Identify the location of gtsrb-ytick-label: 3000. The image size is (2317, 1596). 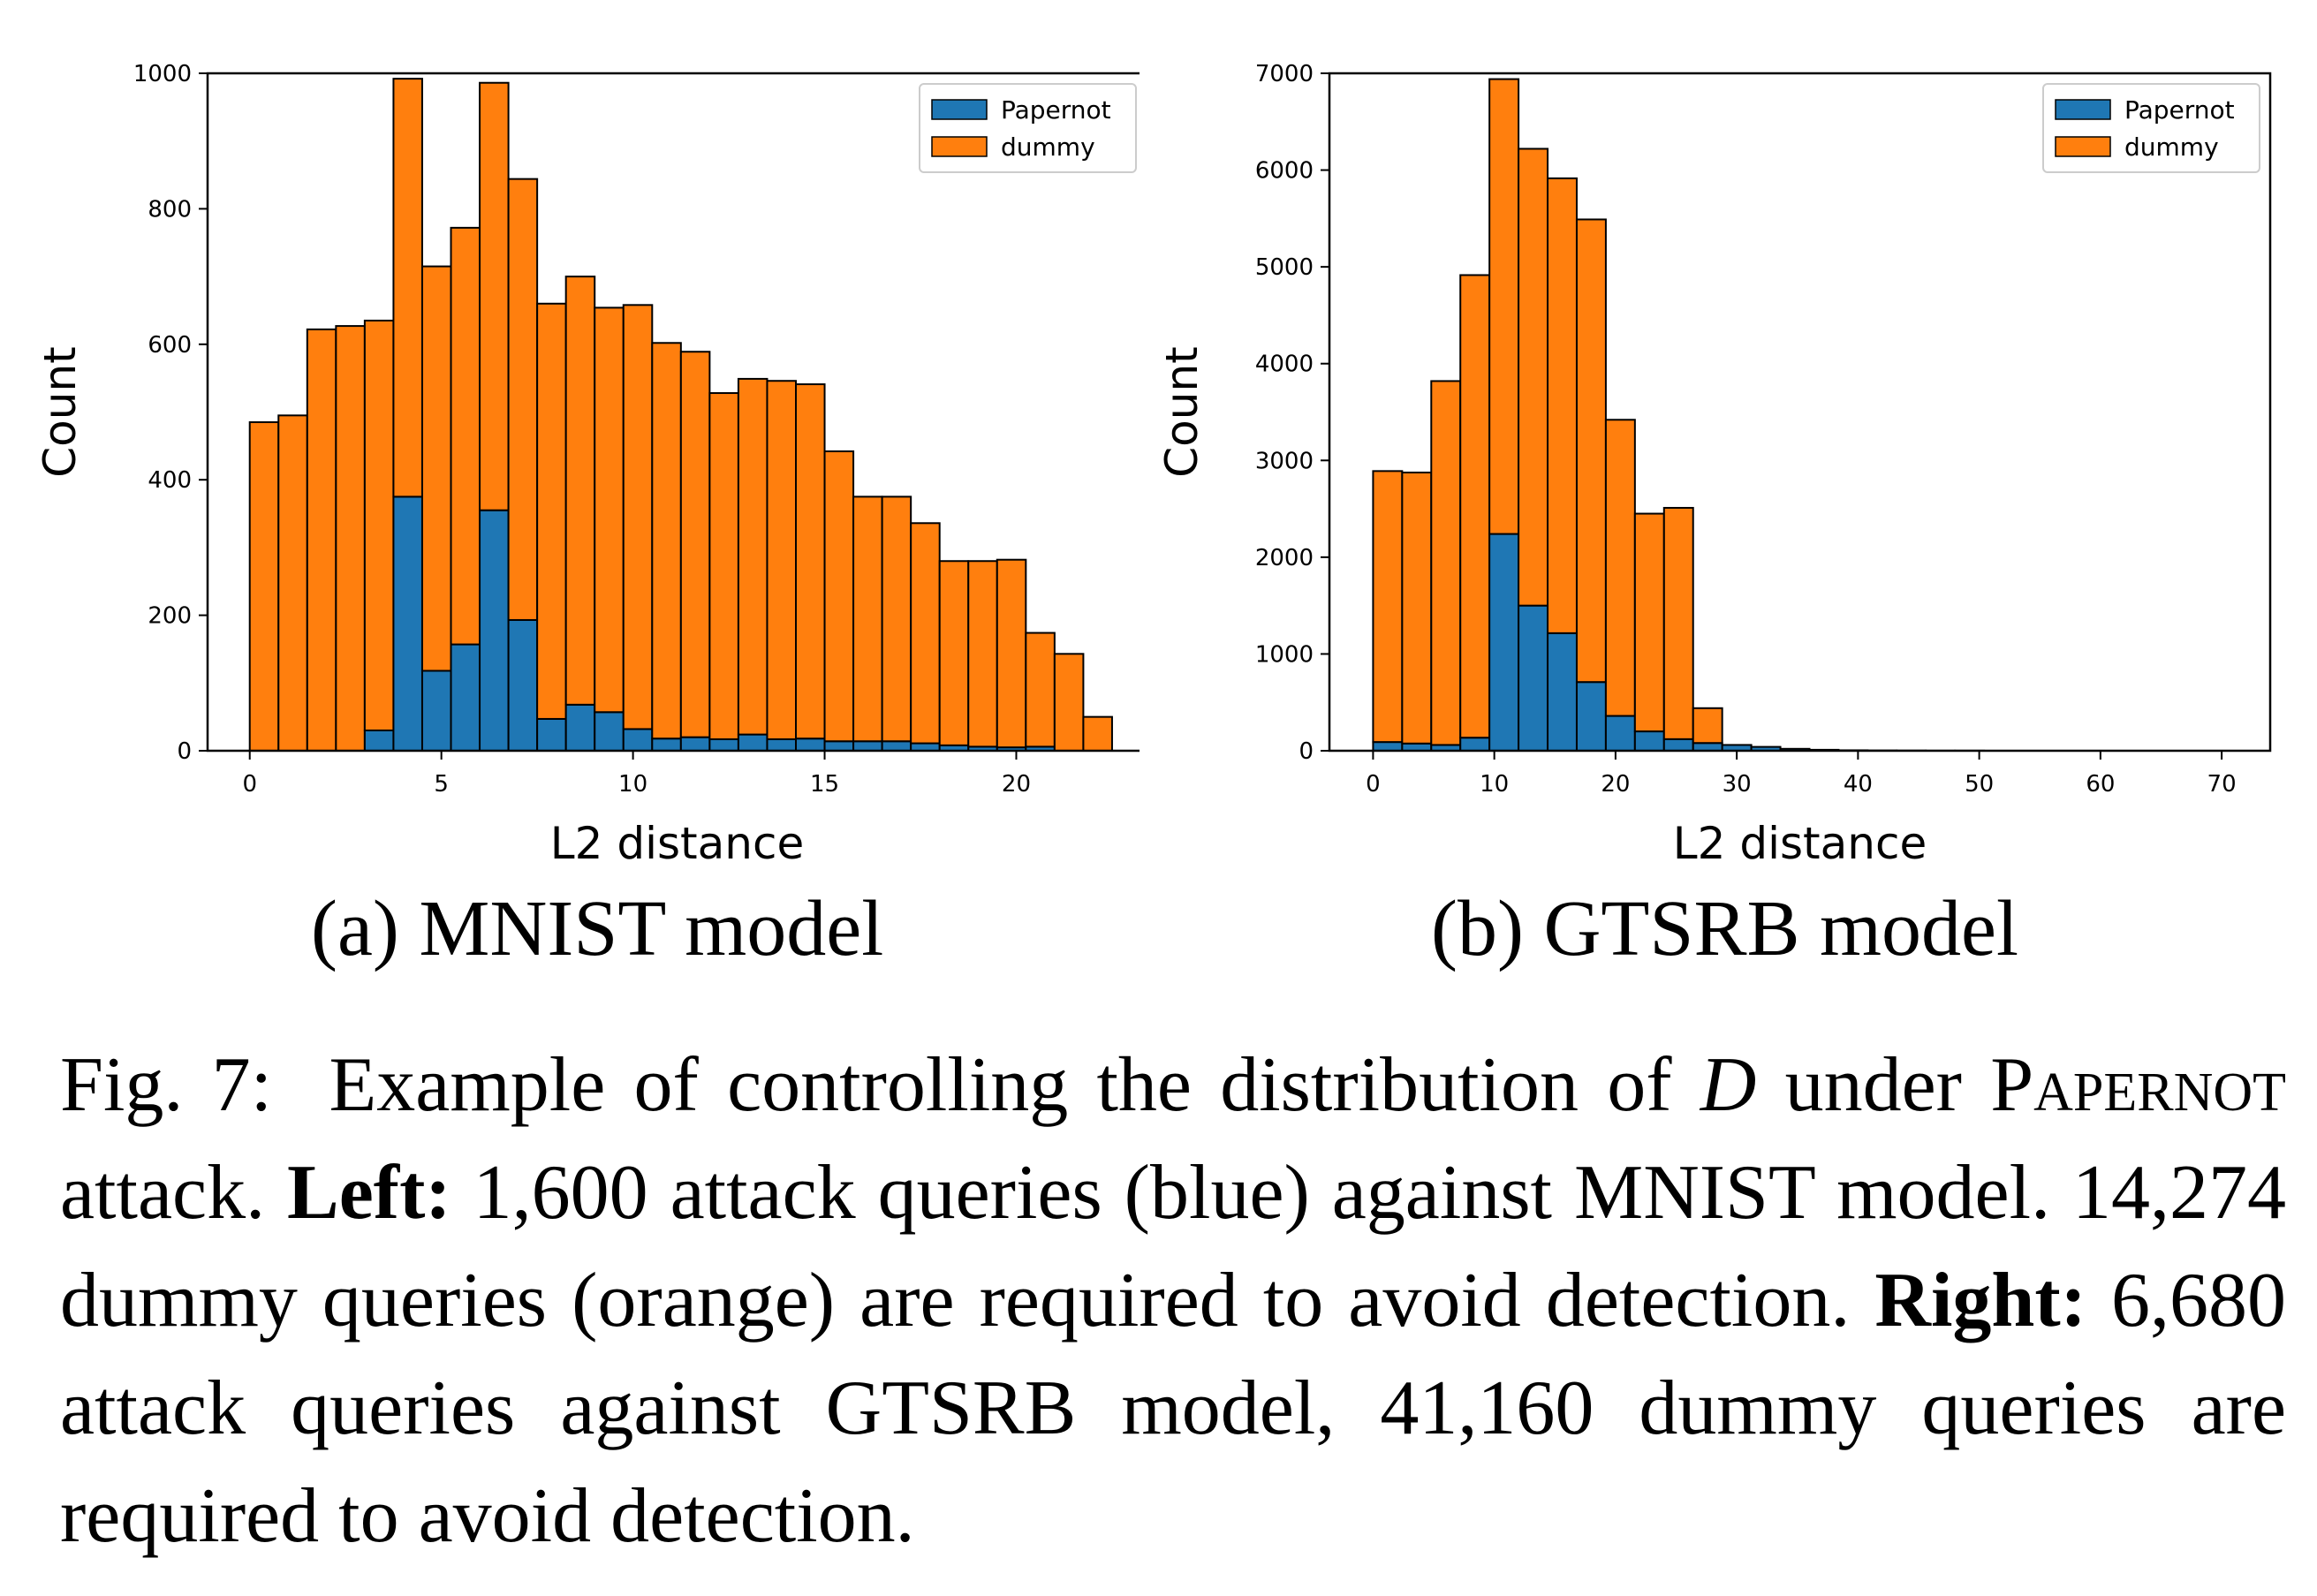
(1285, 461).